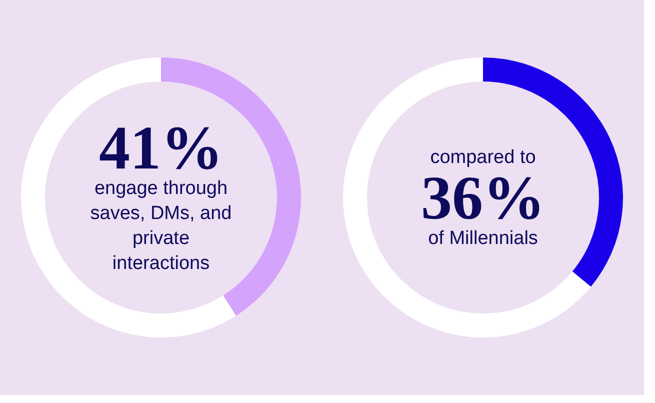 This screenshot has width=655, height=403. I want to click on text: compared to, so click(483, 157).